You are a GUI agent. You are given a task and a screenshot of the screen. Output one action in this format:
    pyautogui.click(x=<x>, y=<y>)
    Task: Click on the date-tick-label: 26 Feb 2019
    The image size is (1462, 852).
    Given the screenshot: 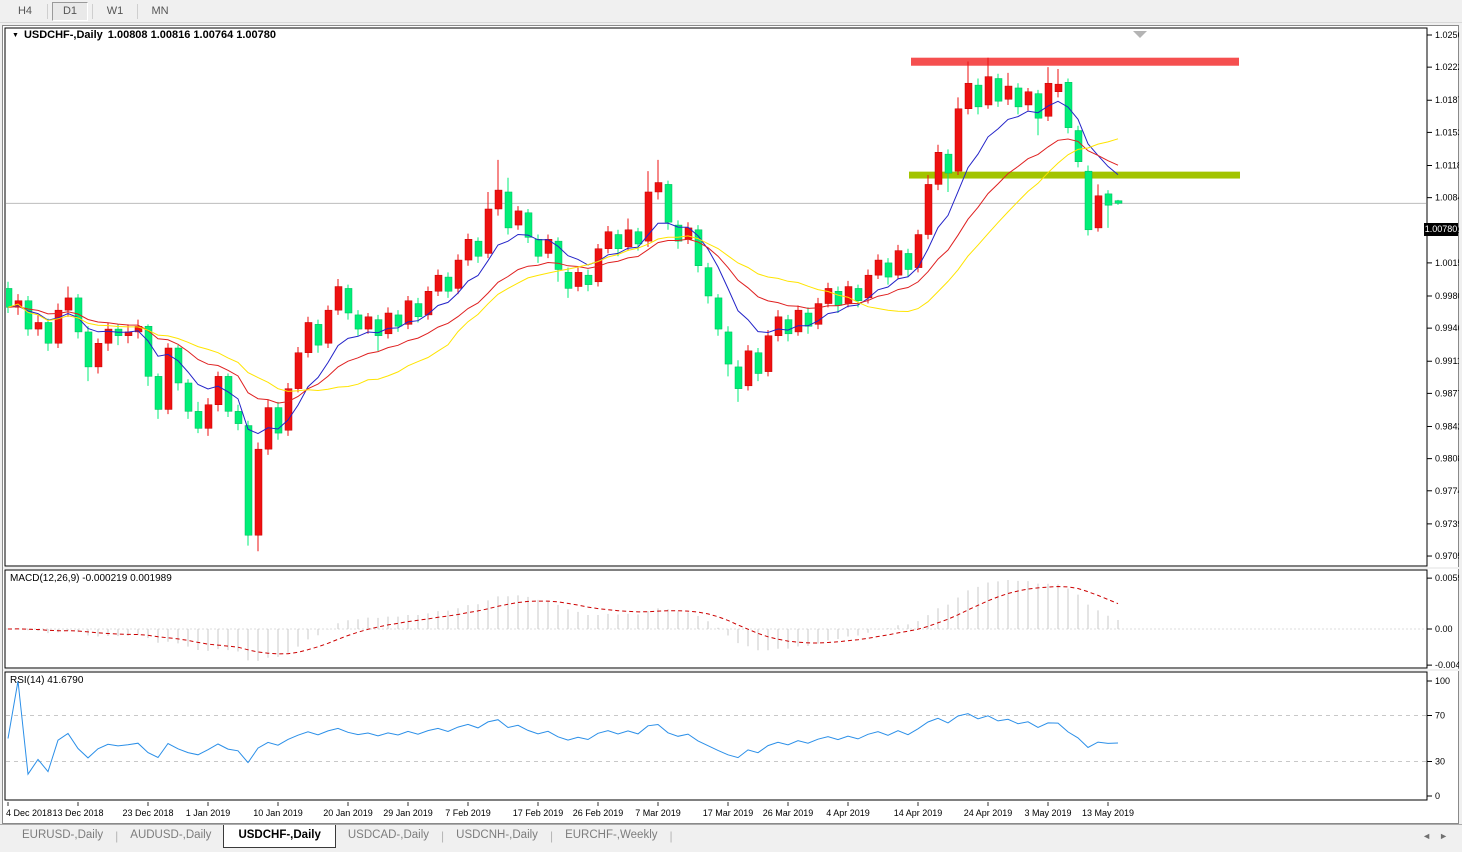 What is the action you would take?
    pyautogui.click(x=598, y=813)
    